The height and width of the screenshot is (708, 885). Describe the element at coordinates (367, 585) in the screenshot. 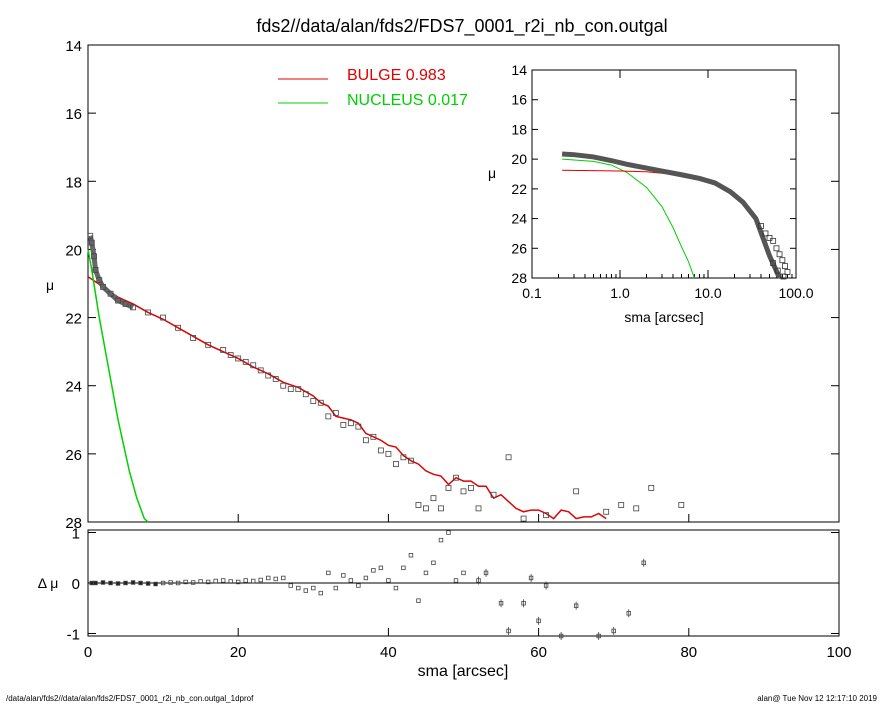

I see `residual-points` at that location.